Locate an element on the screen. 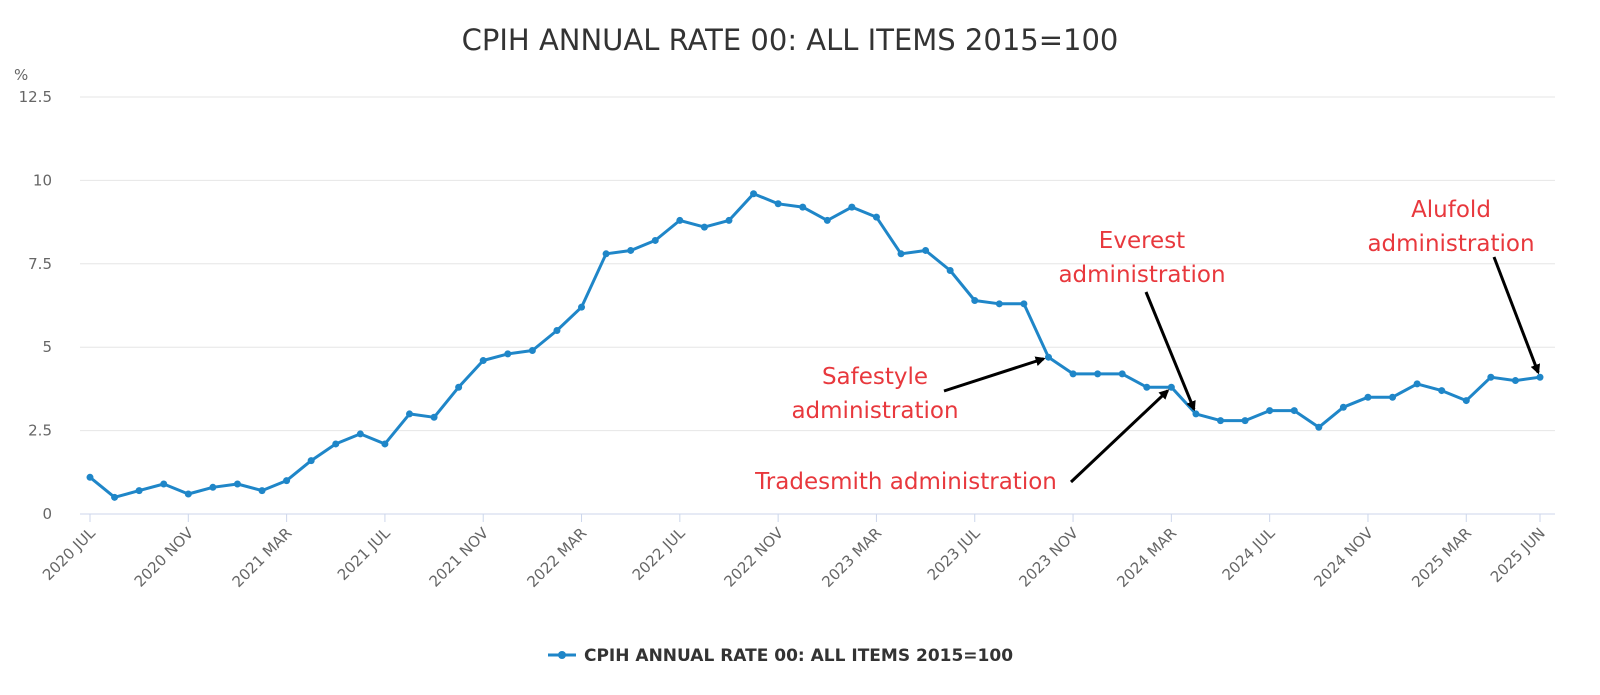 This screenshot has width=1600, height=695. x-tick-label: 2020 JUL is located at coordinates (69, 554).